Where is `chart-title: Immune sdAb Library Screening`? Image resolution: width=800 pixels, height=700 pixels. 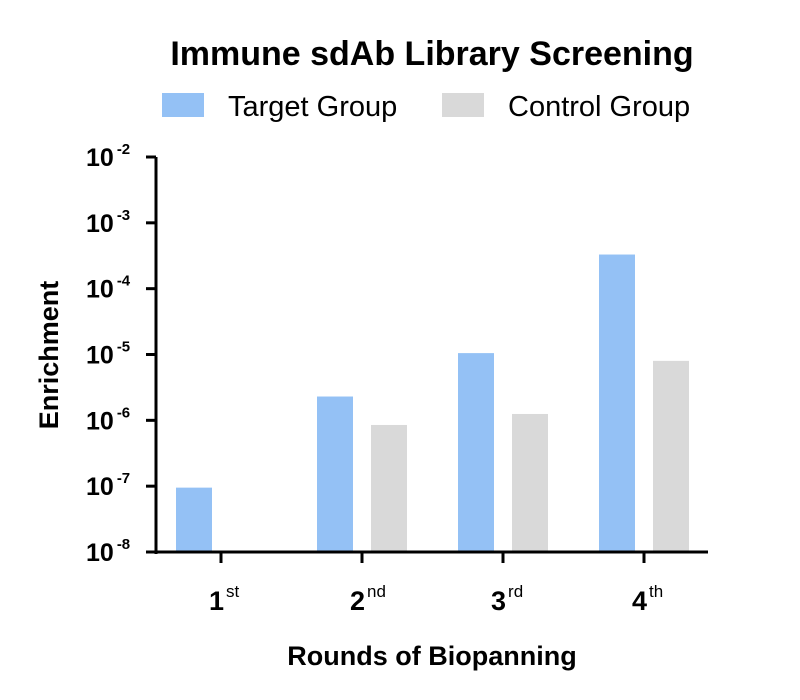 chart-title: Immune sdAb Library Screening is located at coordinates (431, 54).